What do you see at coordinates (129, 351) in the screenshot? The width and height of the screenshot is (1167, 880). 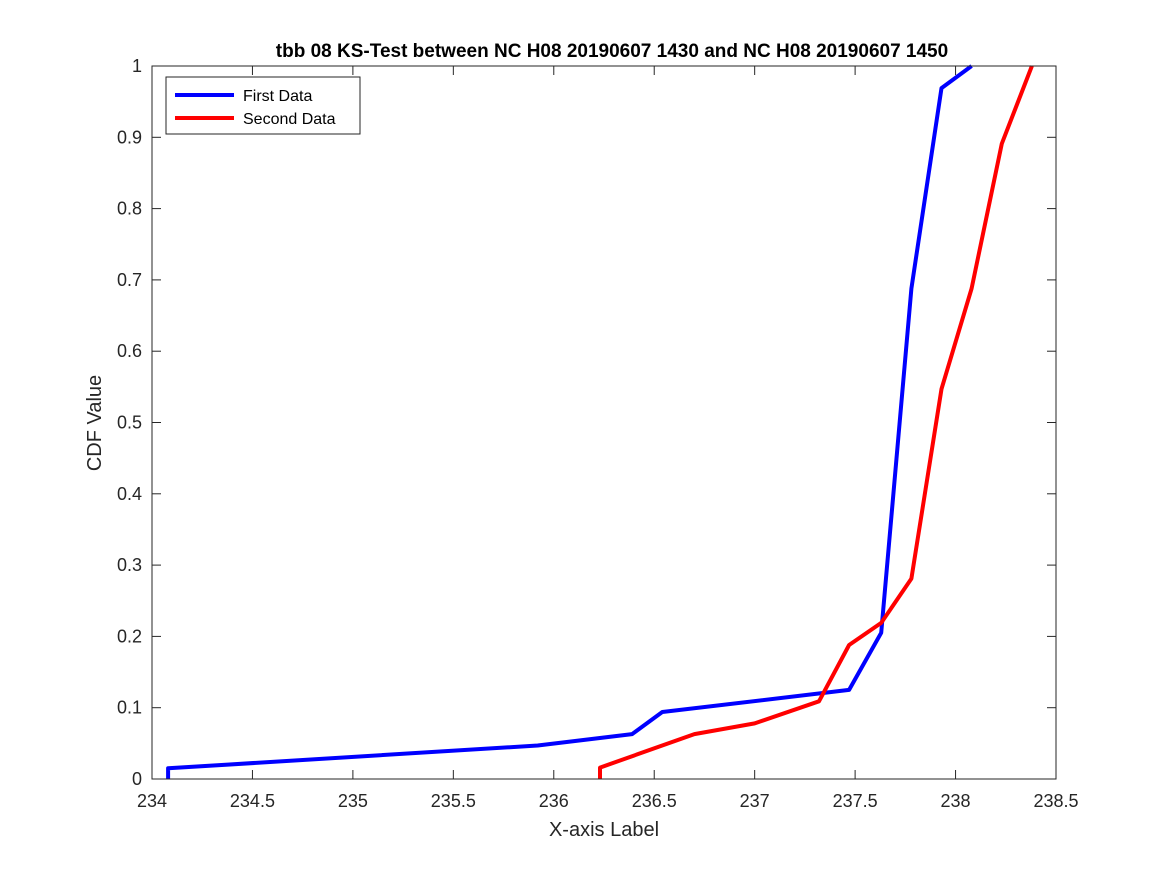 I see `y-tick-label: 0.6` at bounding box center [129, 351].